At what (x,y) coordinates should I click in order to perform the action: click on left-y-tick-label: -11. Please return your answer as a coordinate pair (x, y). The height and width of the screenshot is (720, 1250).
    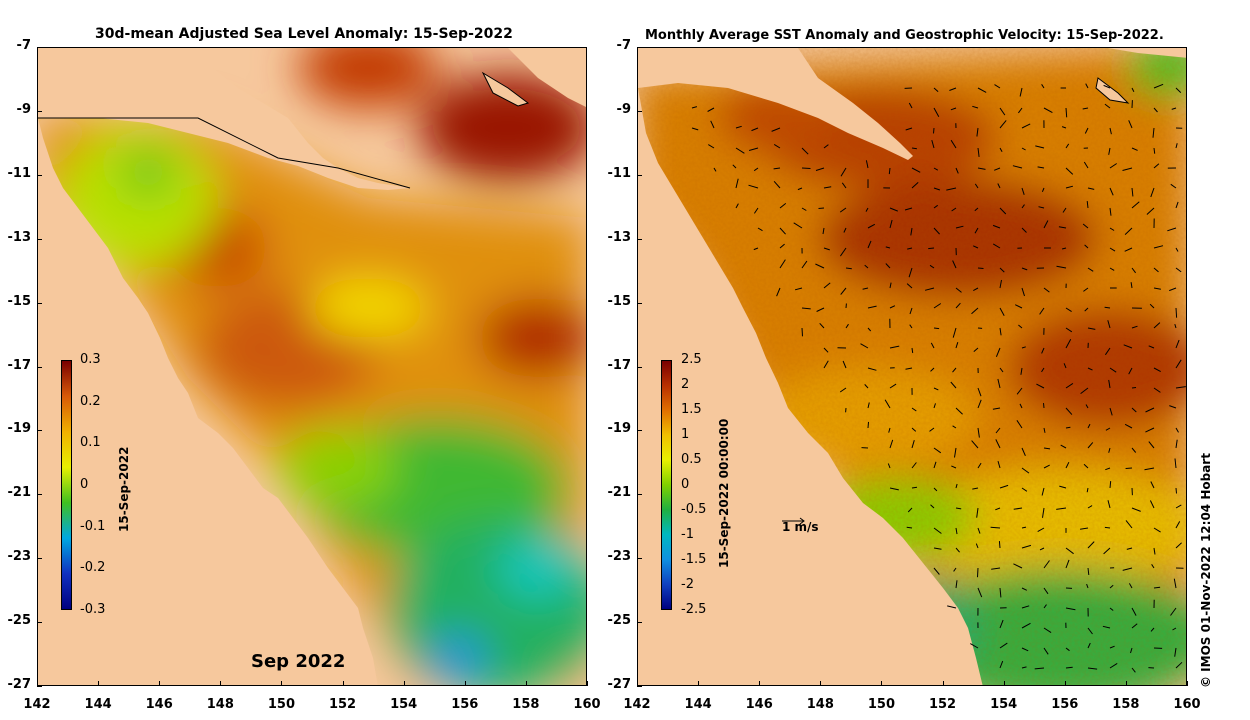
    Looking at the image, I should click on (19, 173).